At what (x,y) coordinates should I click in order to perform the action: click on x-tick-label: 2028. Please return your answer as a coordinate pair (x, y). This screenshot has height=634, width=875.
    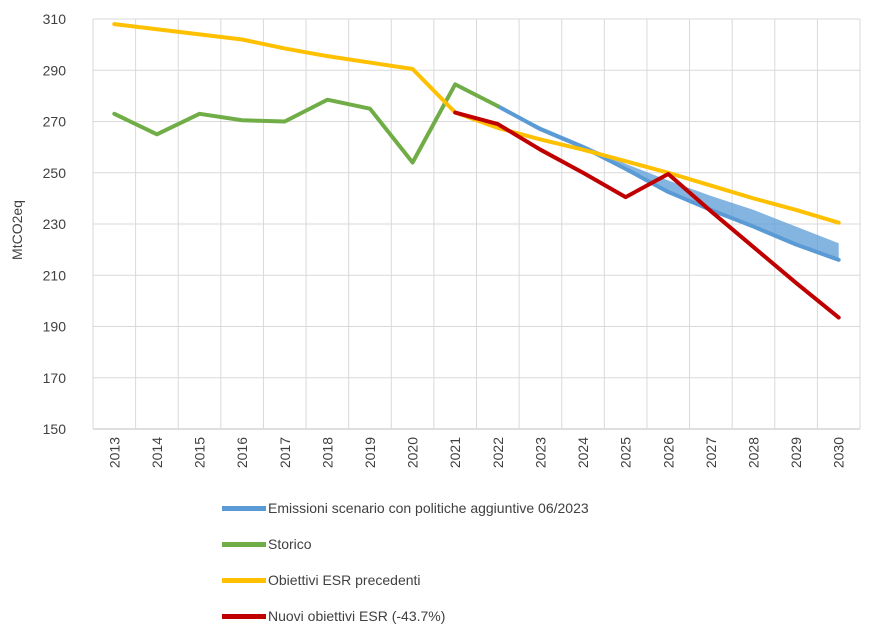
    Looking at the image, I should click on (753, 452).